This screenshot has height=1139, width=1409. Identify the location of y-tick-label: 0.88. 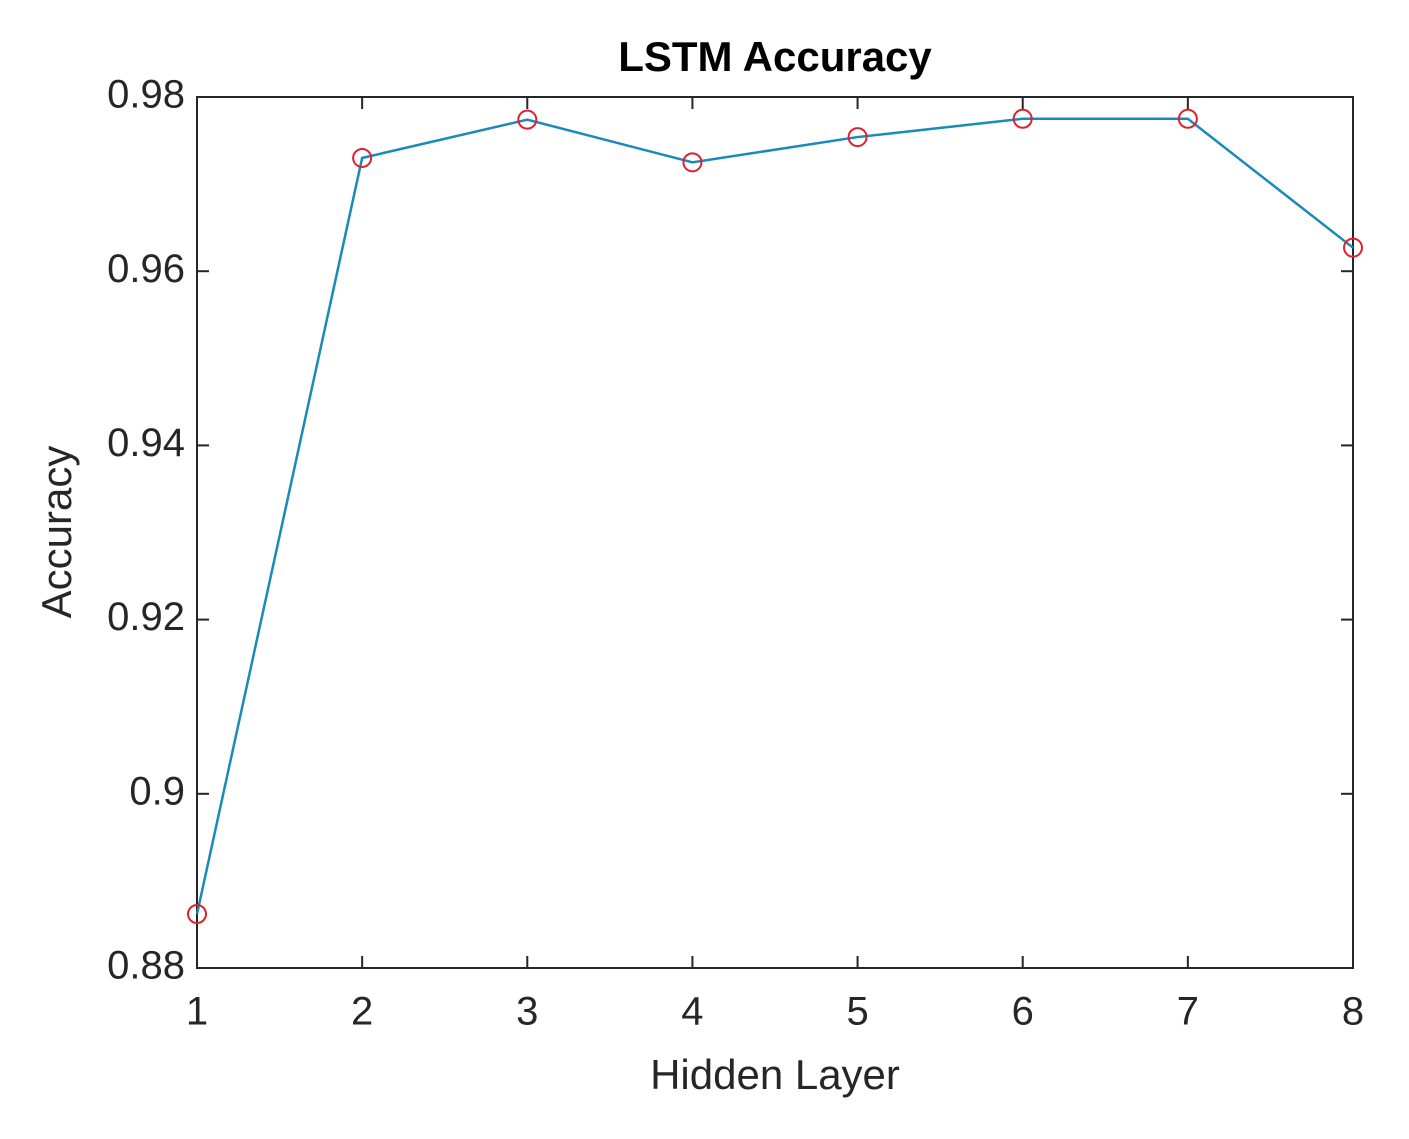
(146, 966).